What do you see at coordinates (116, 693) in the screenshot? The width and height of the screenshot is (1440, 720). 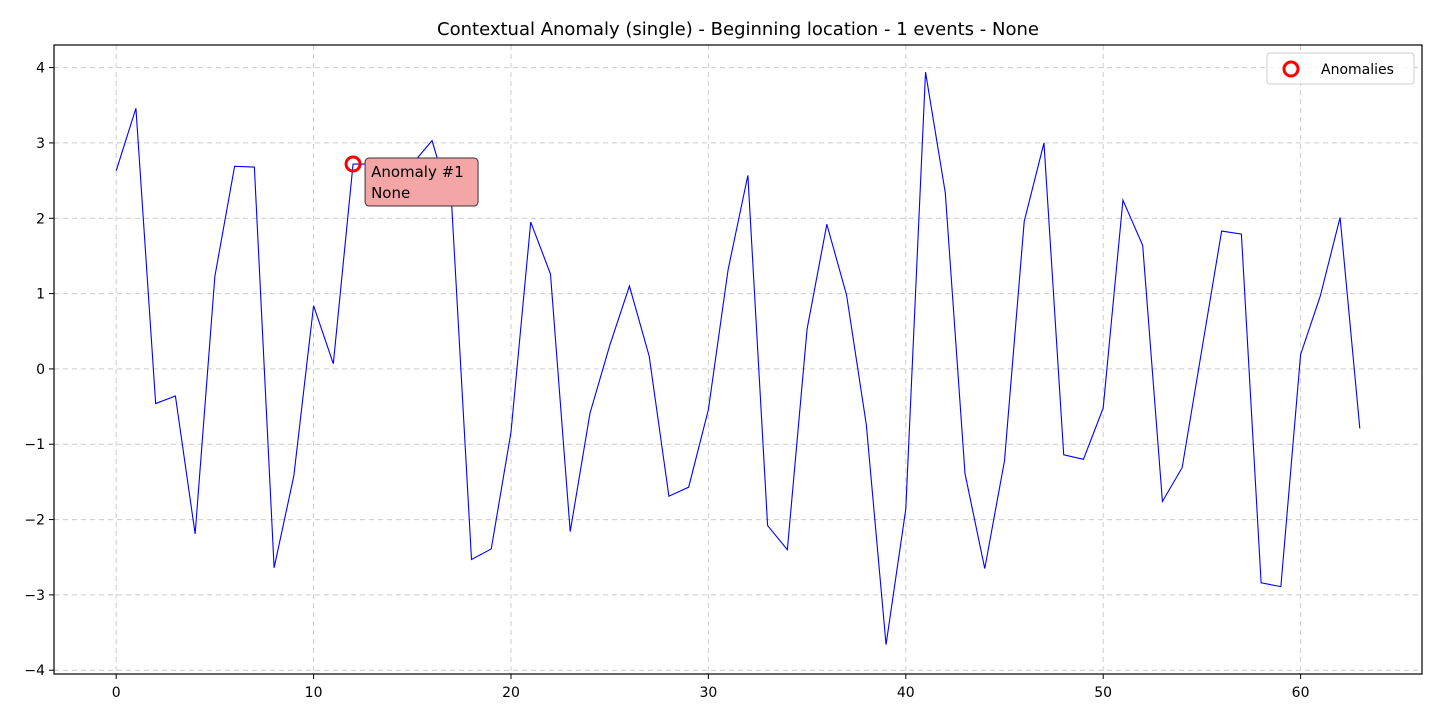 I see `x-tick-label: 0` at bounding box center [116, 693].